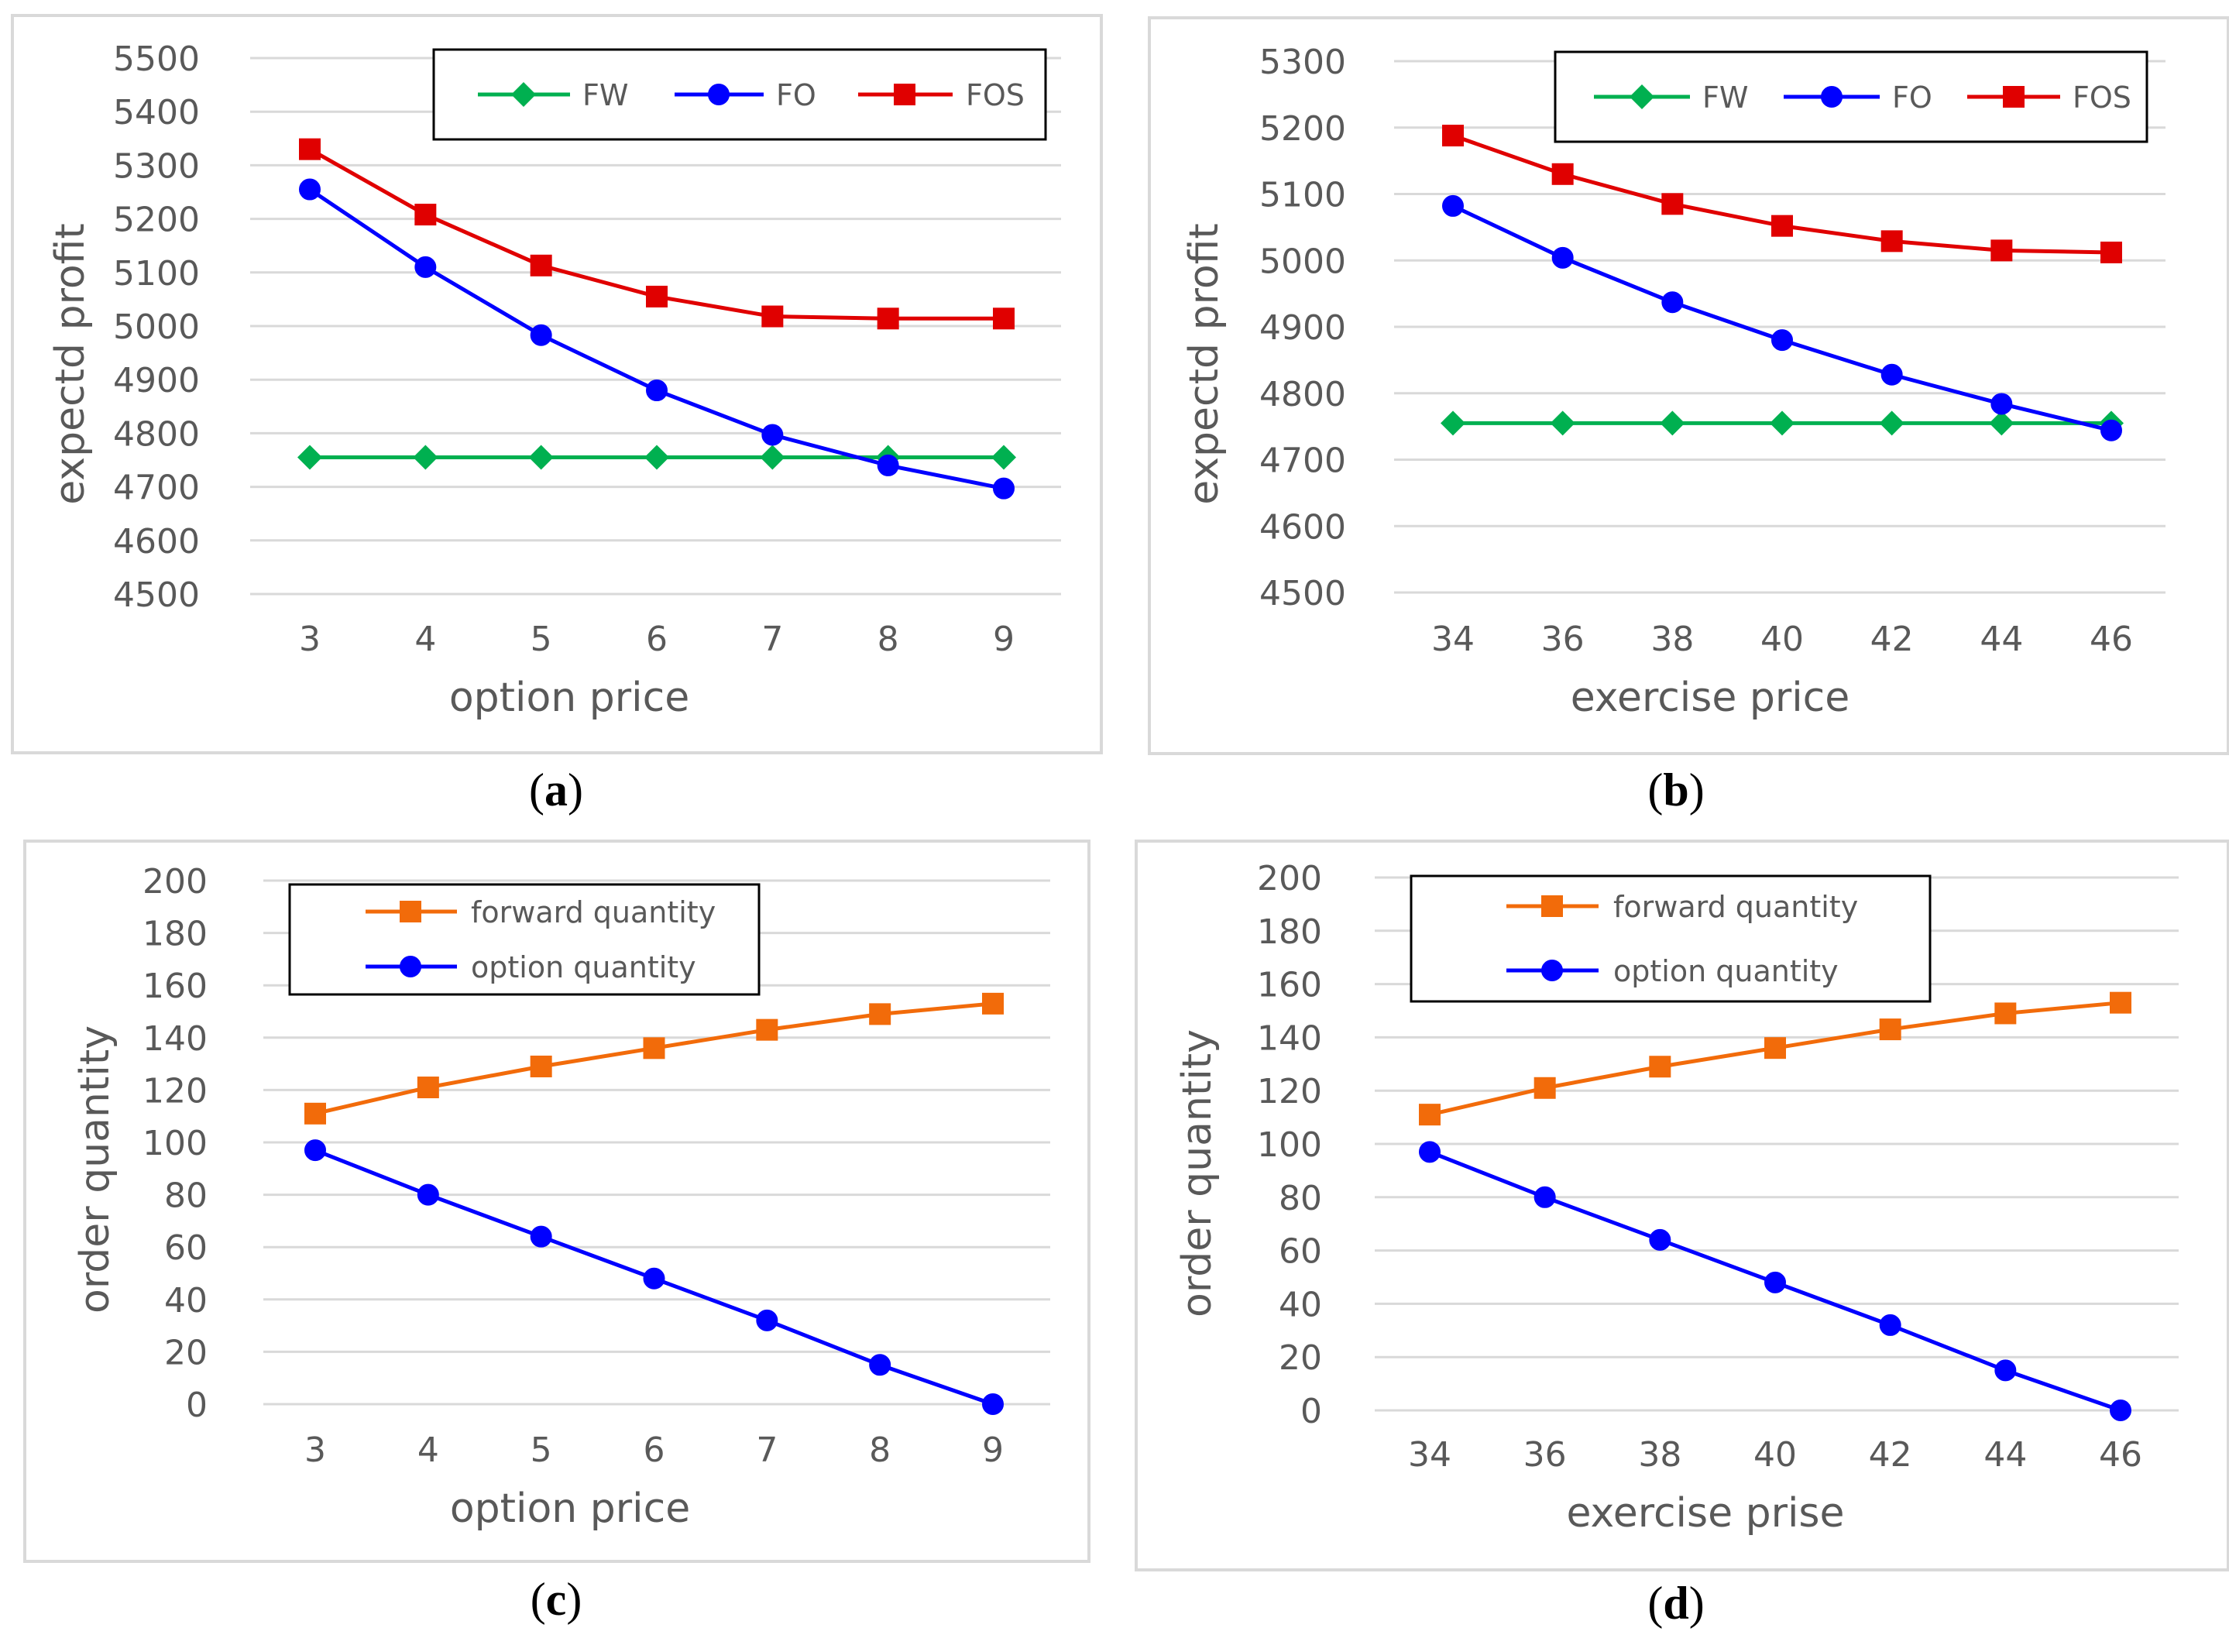 The image size is (2229, 1652). What do you see at coordinates (767, 1450) in the screenshot?
I see `x-tick-label: 7` at bounding box center [767, 1450].